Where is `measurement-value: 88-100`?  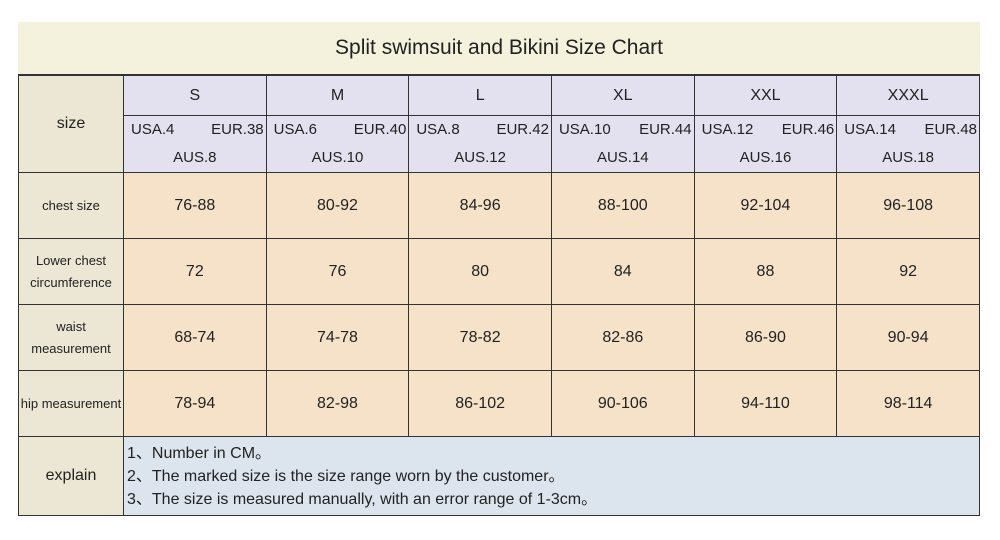 measurement-value: 88-100 is located at coordinates (622, 205).